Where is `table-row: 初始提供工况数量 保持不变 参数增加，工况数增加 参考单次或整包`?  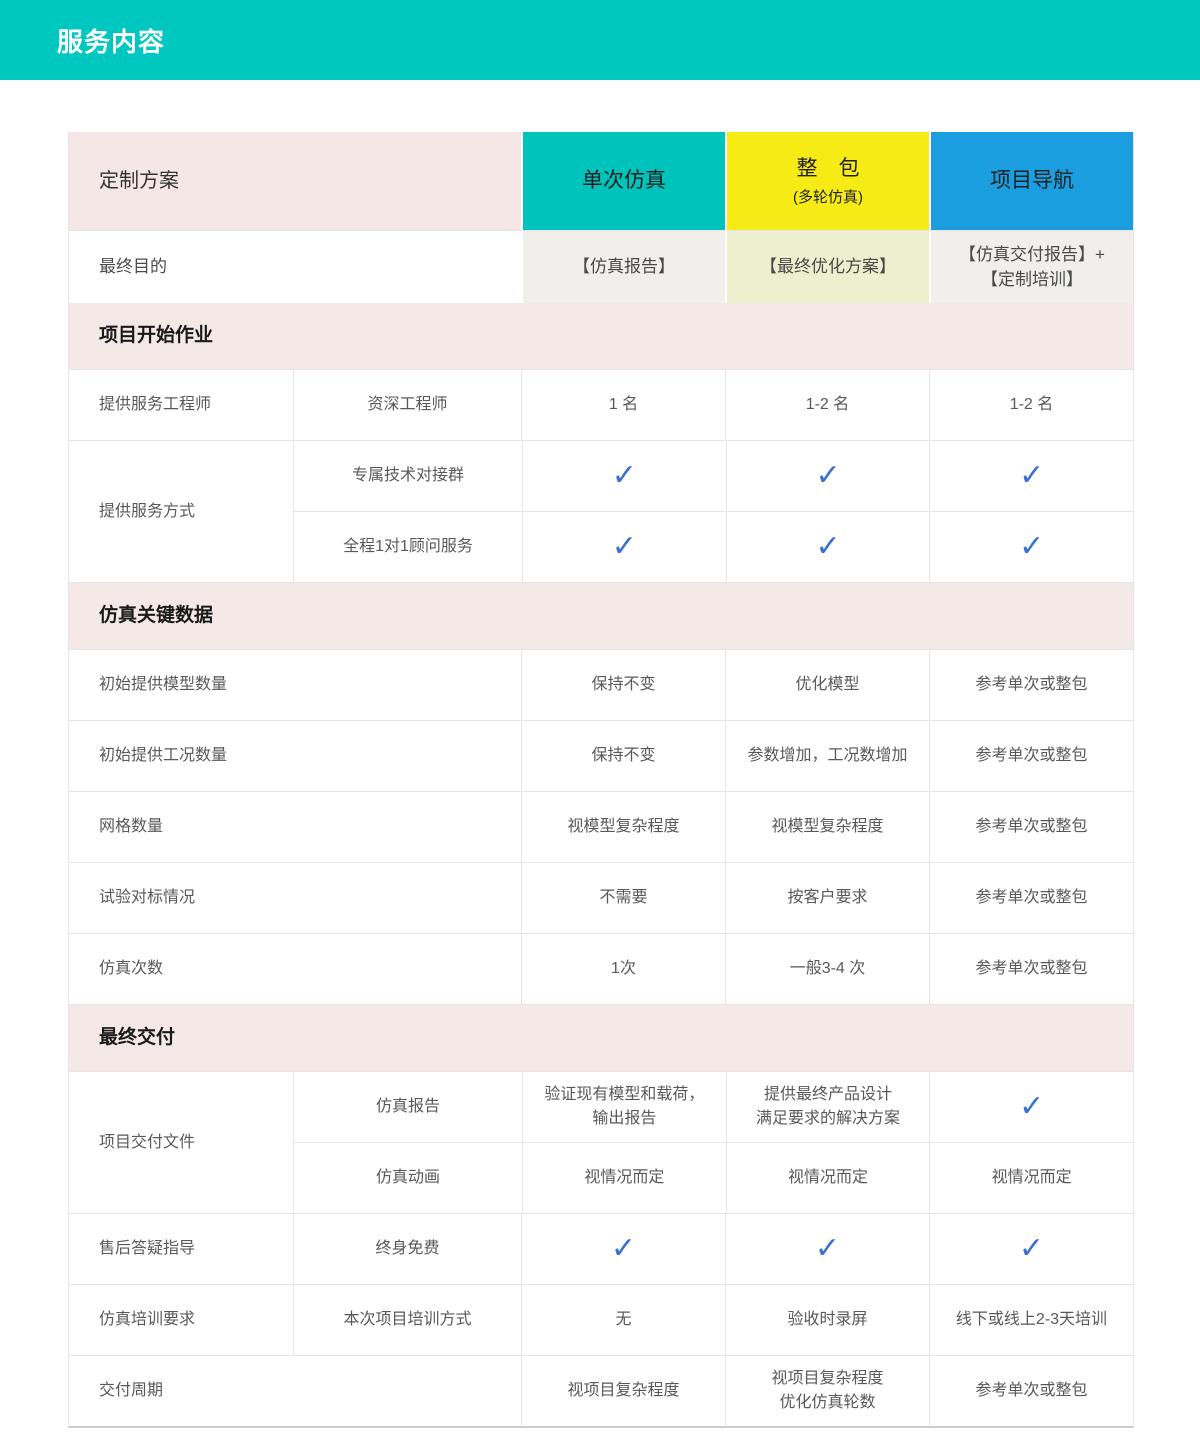
table-row: 初始提供工况数量 保持不变 参数增加，工况数增加 参考单次或整包 is located at coordinates (601, 755).